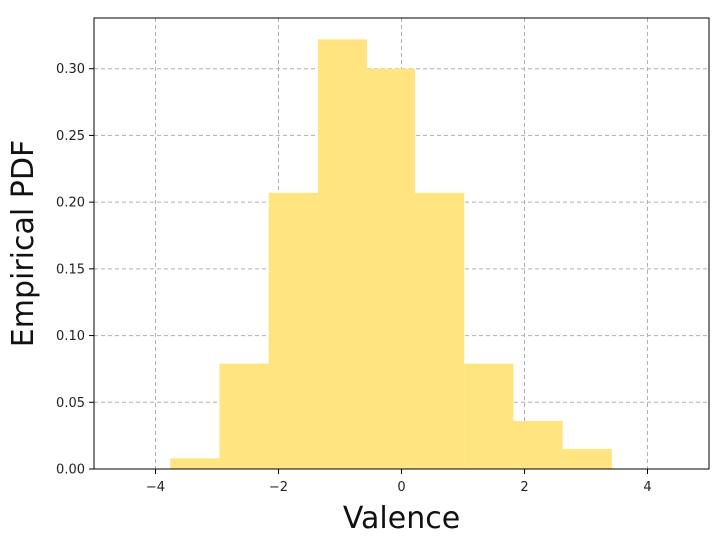 This screenshot has height=552, width=718. I want to click on y-tick-label: 0.30, so click(70, 69).